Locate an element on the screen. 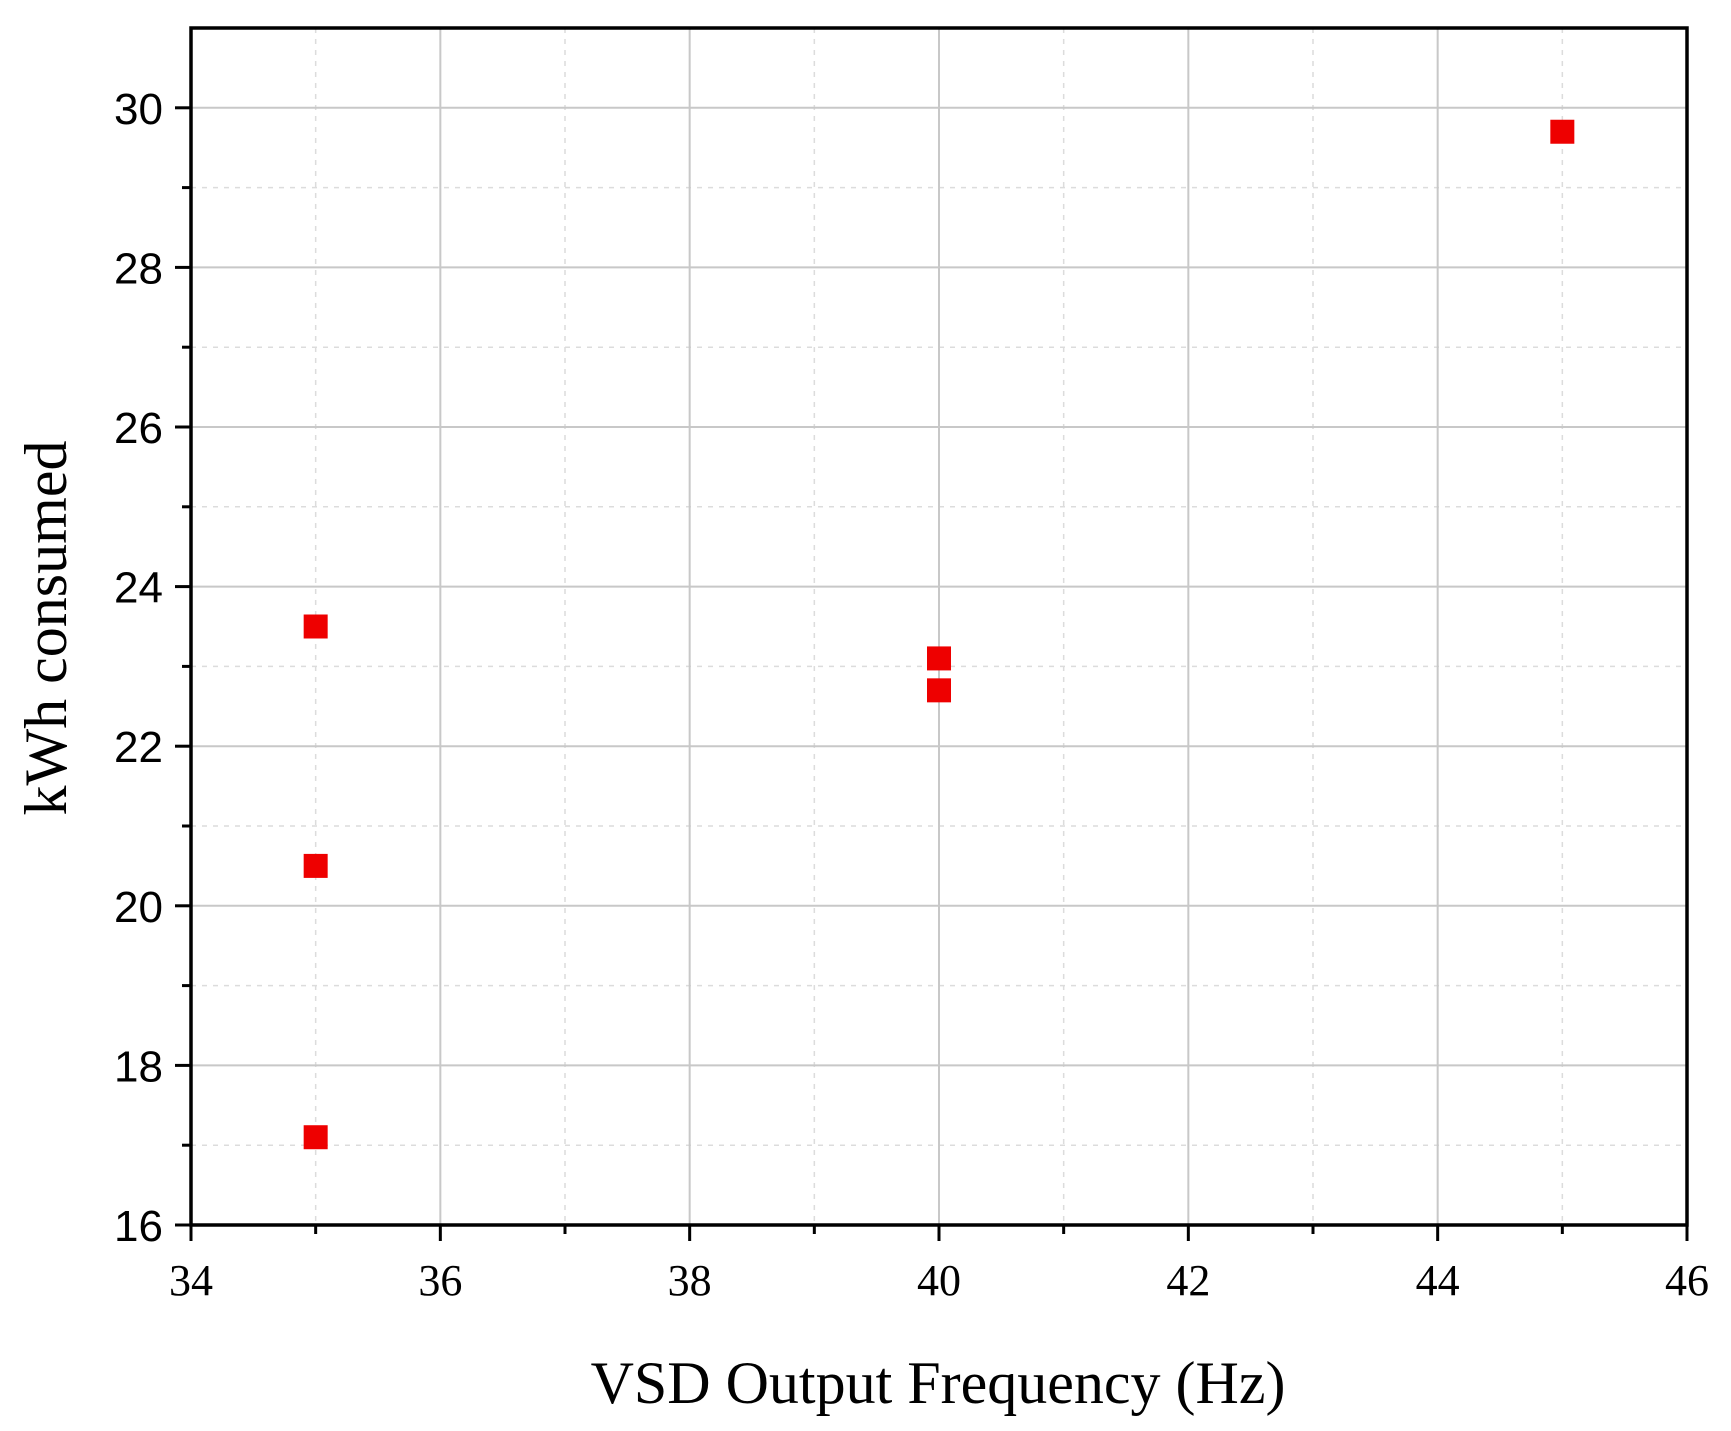 The image size is (1731, 1431). x-tick-label: 46 is located at coordinates (1687, 1280).